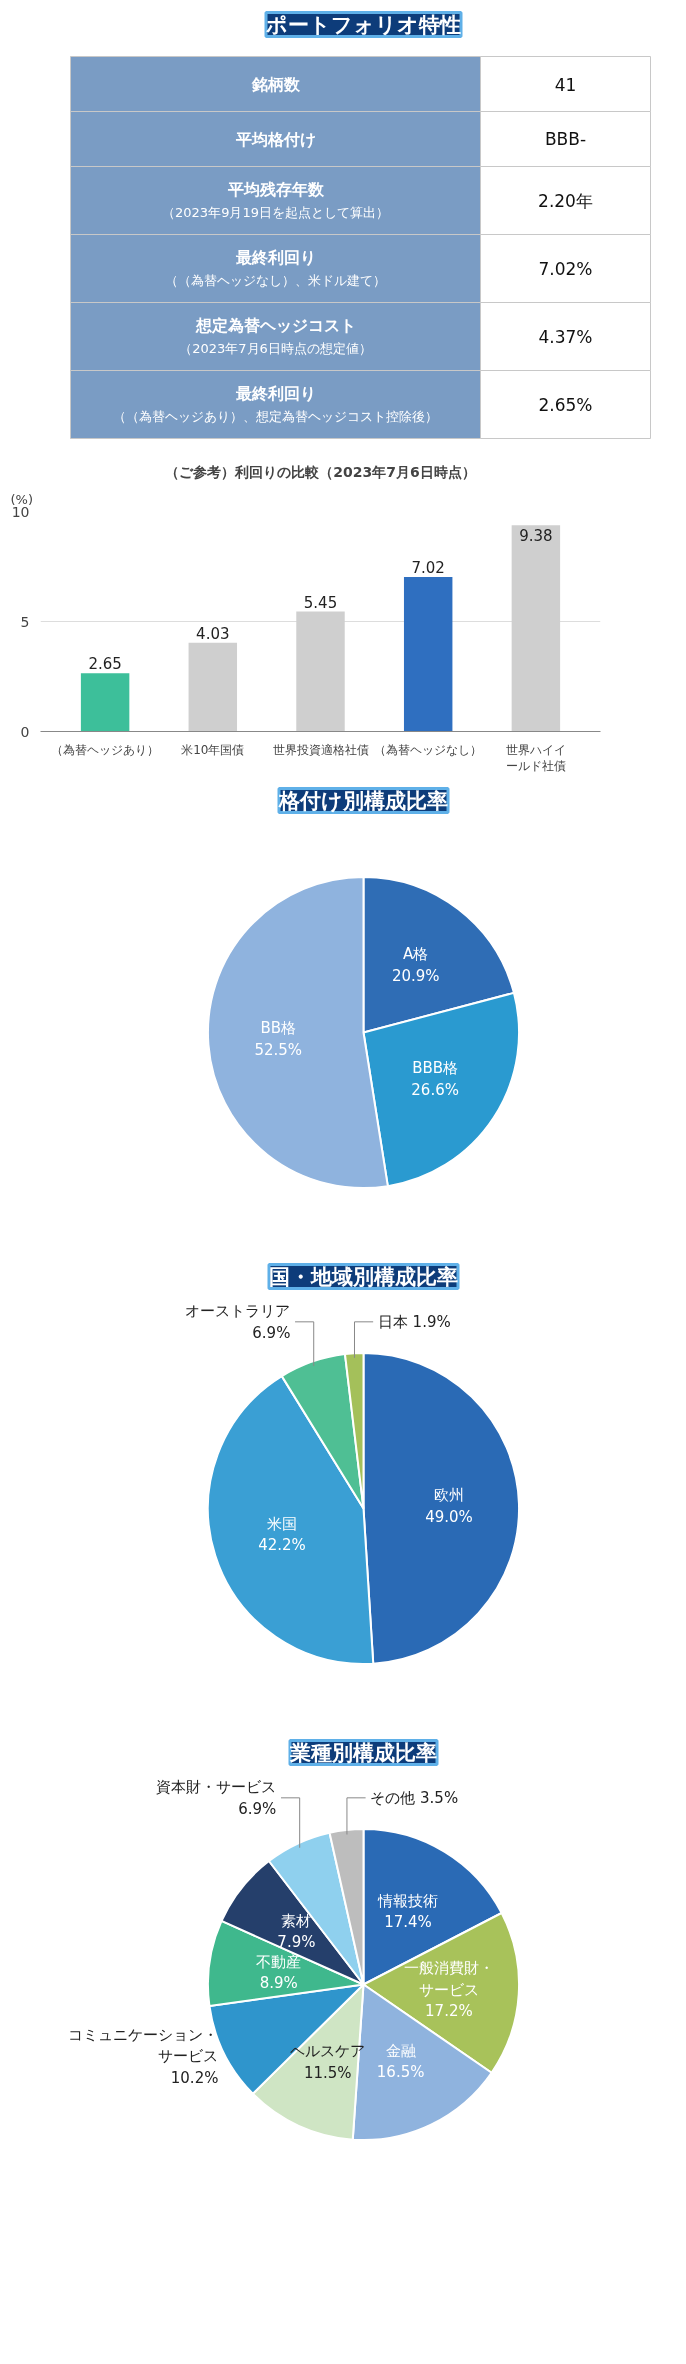  I want to click on data-label: 17.2%, so click(449, 2011).